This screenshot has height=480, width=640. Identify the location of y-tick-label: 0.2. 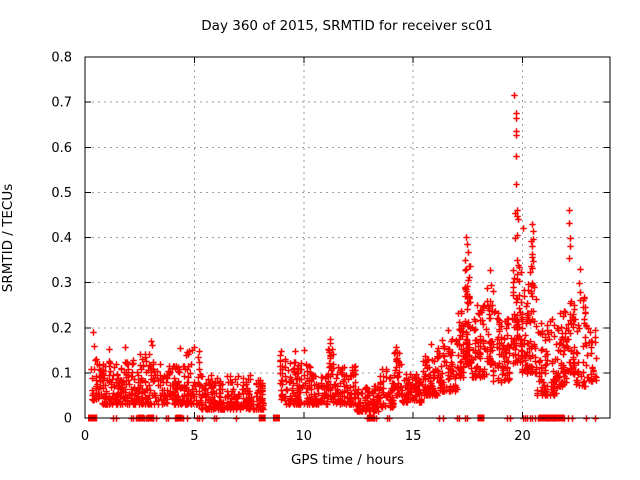
(61, 328).